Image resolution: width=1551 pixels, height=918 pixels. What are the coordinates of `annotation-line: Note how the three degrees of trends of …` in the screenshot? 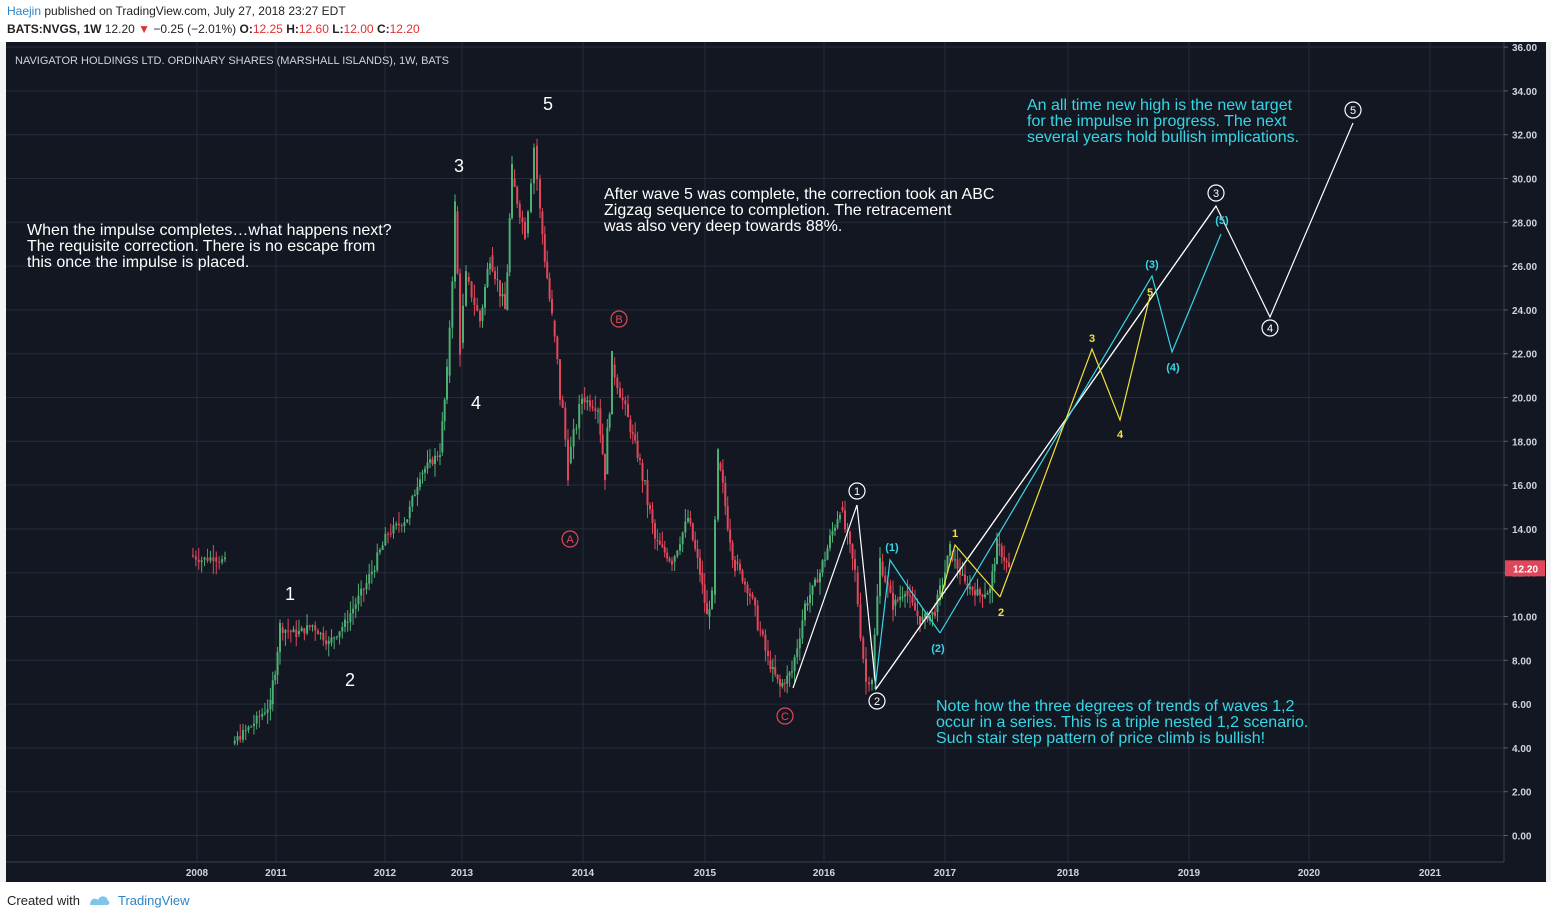 It's located at (1115, 706).